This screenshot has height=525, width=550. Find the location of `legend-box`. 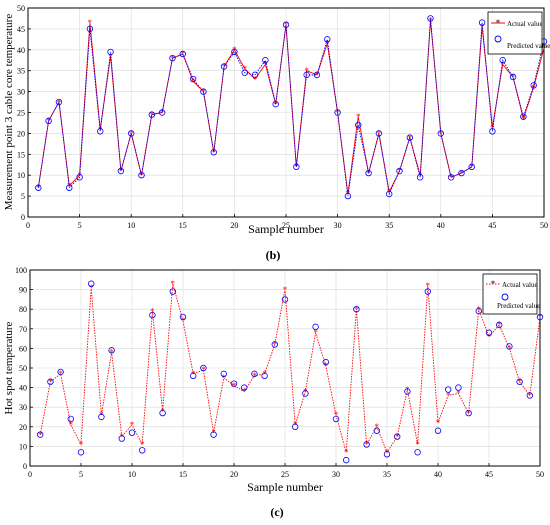

legend-box is located at coordinates (510, 294).